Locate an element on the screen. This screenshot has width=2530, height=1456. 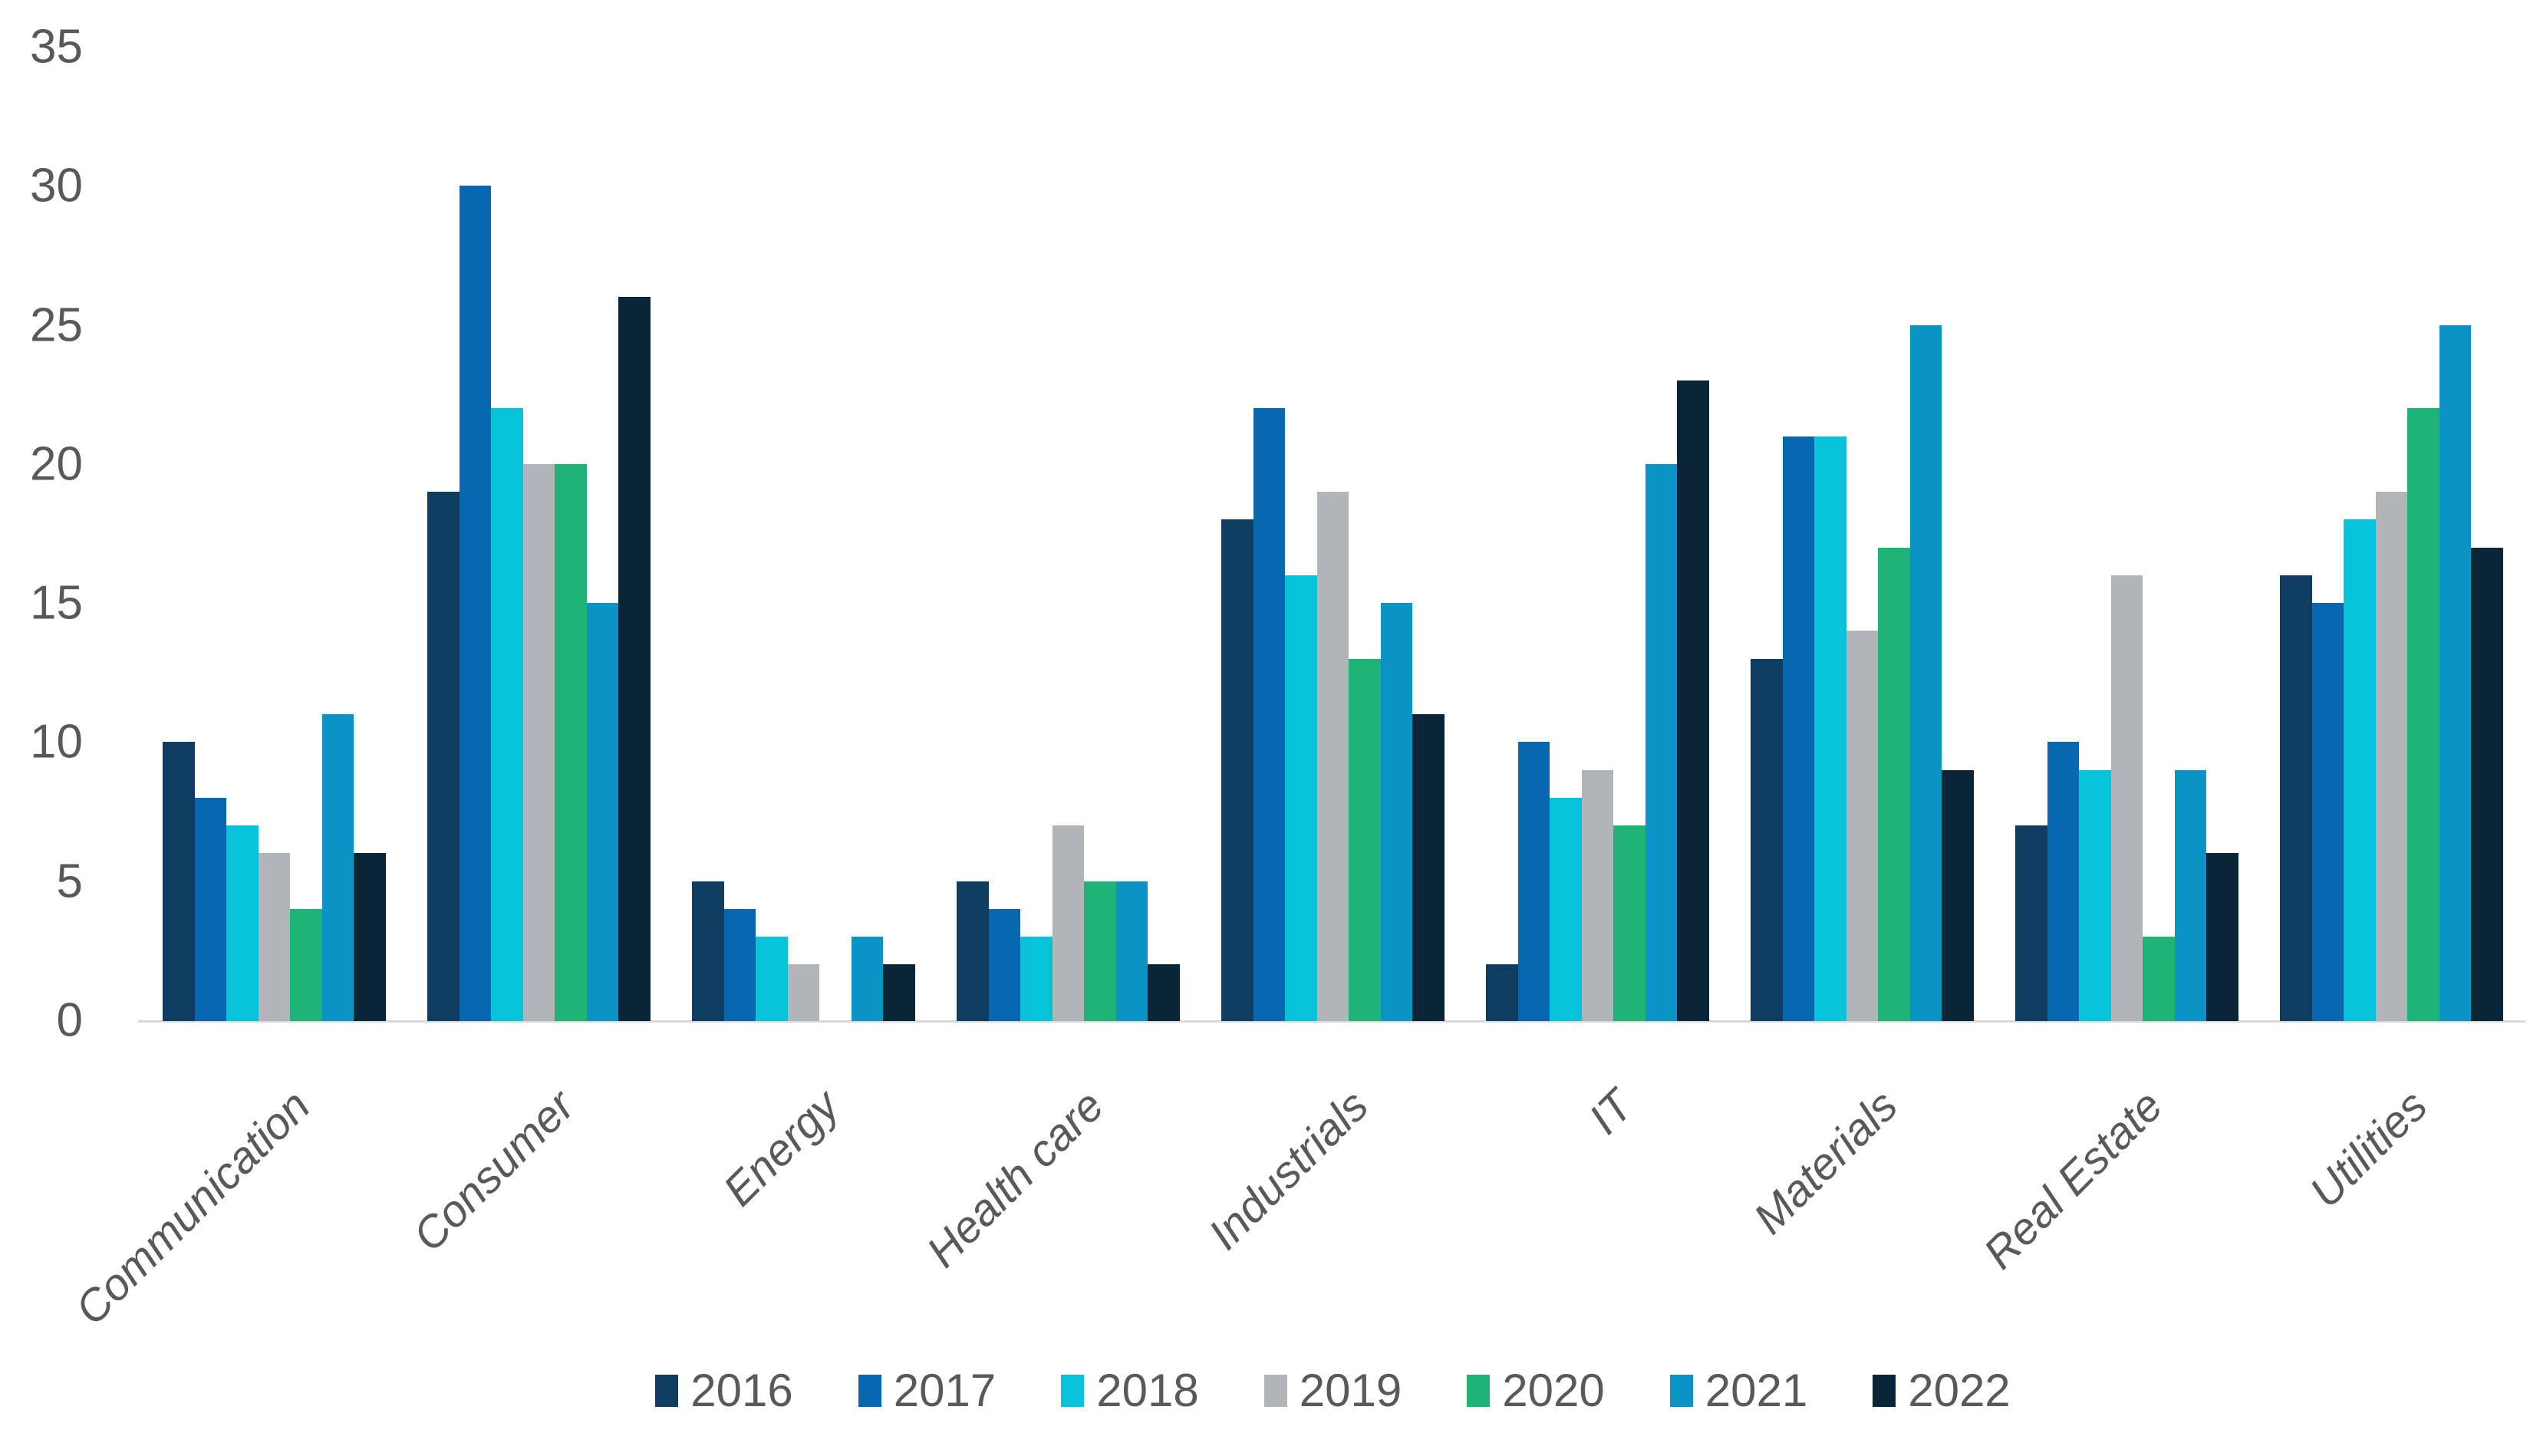
bar-2021-real-estate is located at coordinates (2191, 895).